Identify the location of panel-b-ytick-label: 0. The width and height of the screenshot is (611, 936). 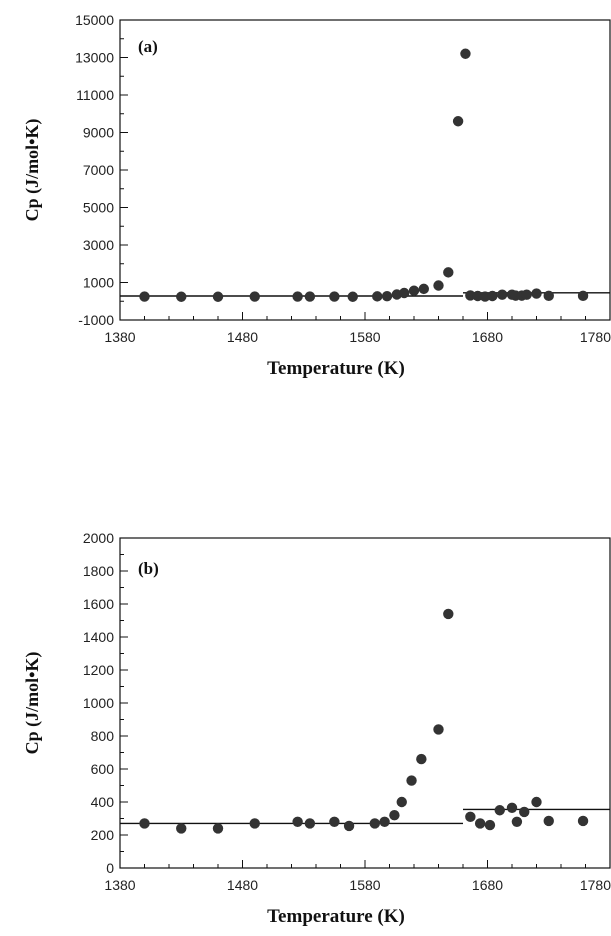
(110, 868).